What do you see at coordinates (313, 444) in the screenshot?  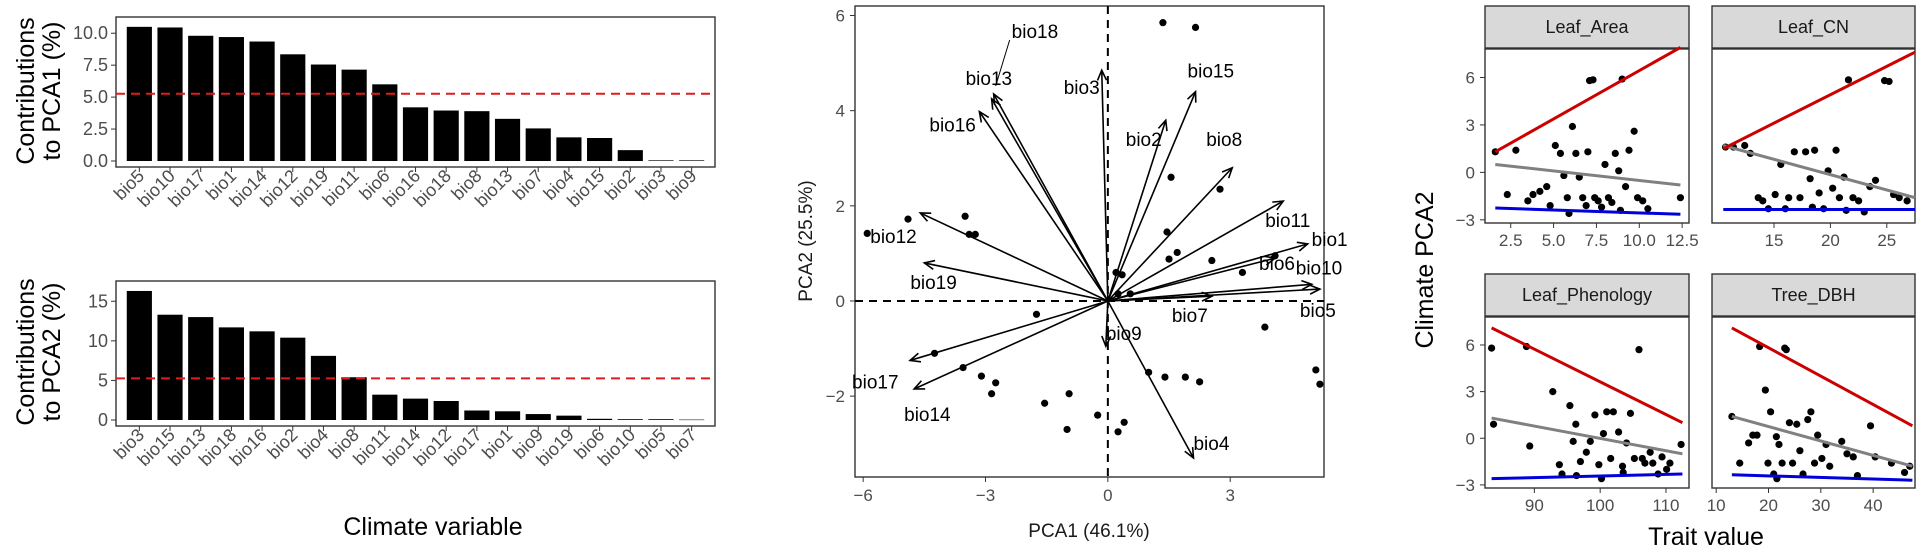 I see `x-tick-label: bio4` at bounding box center [313, 444].